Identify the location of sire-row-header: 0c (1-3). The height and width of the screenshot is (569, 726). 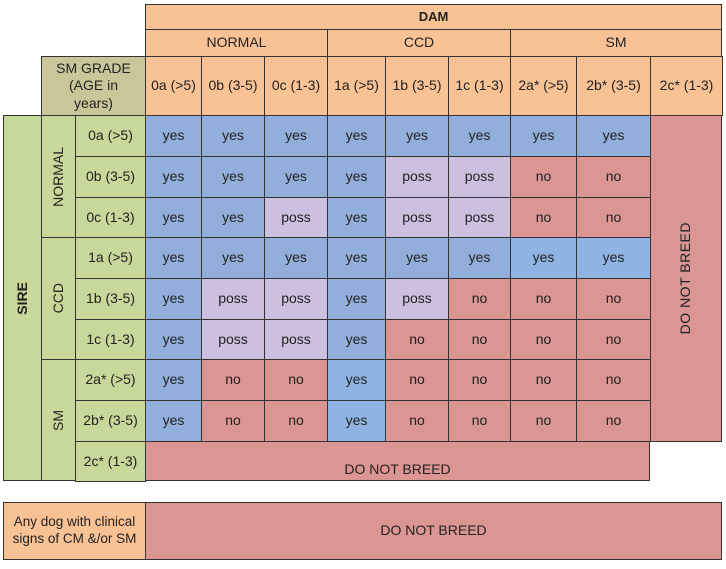
(110, 217).